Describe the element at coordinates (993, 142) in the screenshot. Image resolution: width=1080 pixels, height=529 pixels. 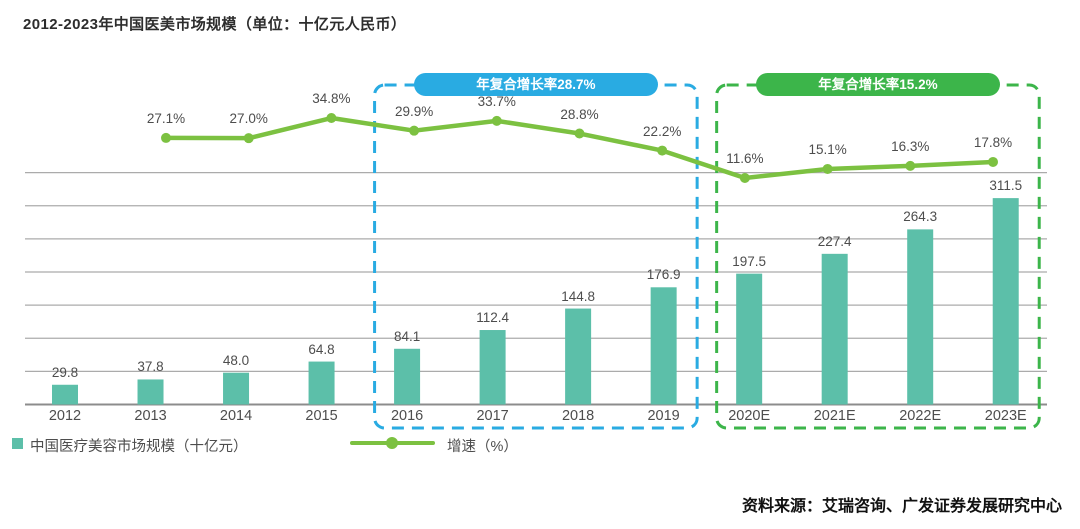
I see `growth-rate-label: 17.8%` at that location.